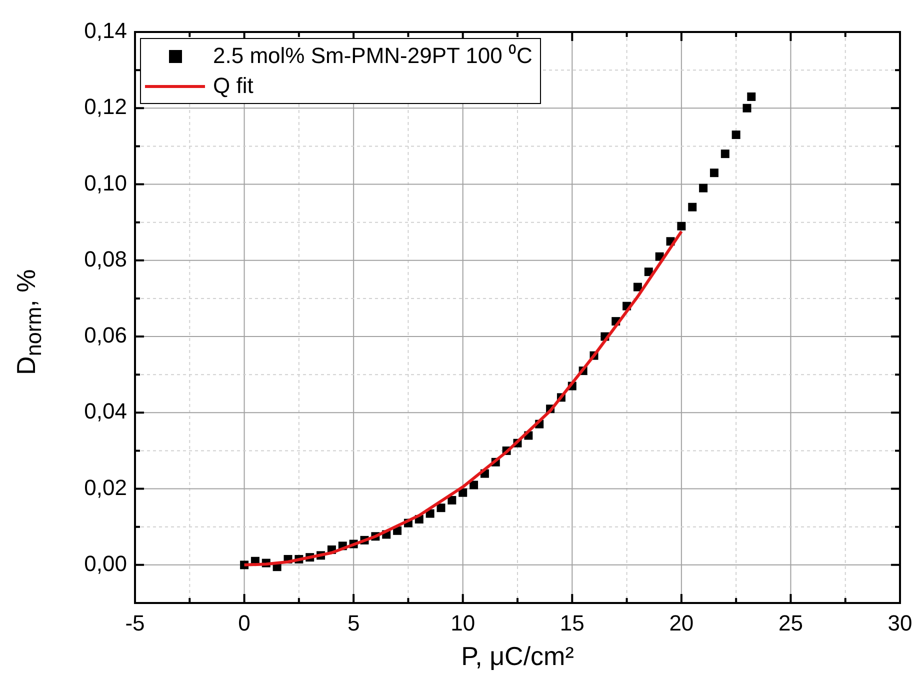 Image resolution: width=922 pixels, height=675 pixels. I want to click on x-axis-title: P, μC/cm², so click(517, 656).